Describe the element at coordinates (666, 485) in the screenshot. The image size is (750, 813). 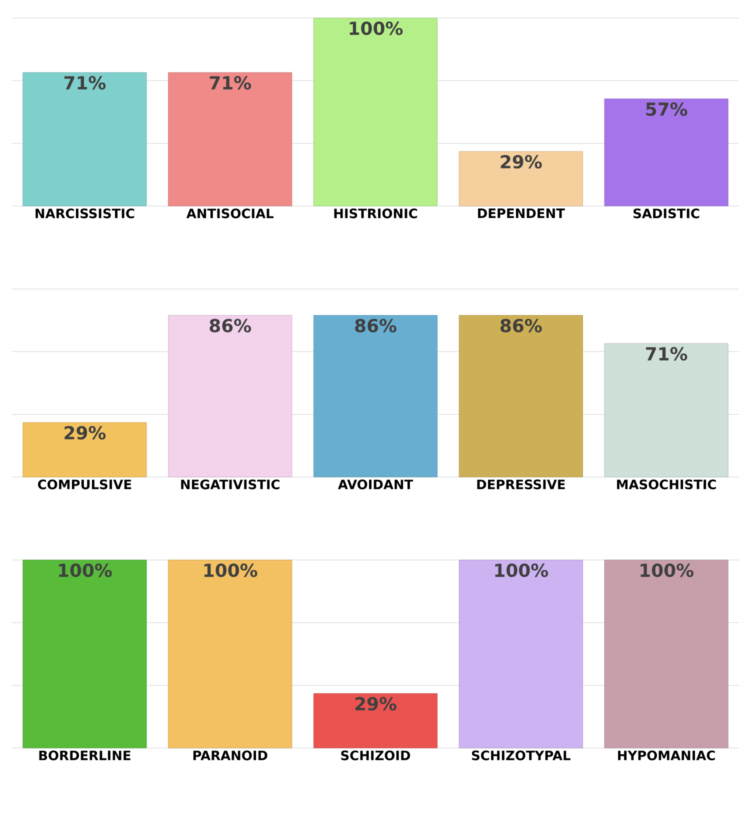
I see `x-tick-label: MASOCHISTIC` at that location.